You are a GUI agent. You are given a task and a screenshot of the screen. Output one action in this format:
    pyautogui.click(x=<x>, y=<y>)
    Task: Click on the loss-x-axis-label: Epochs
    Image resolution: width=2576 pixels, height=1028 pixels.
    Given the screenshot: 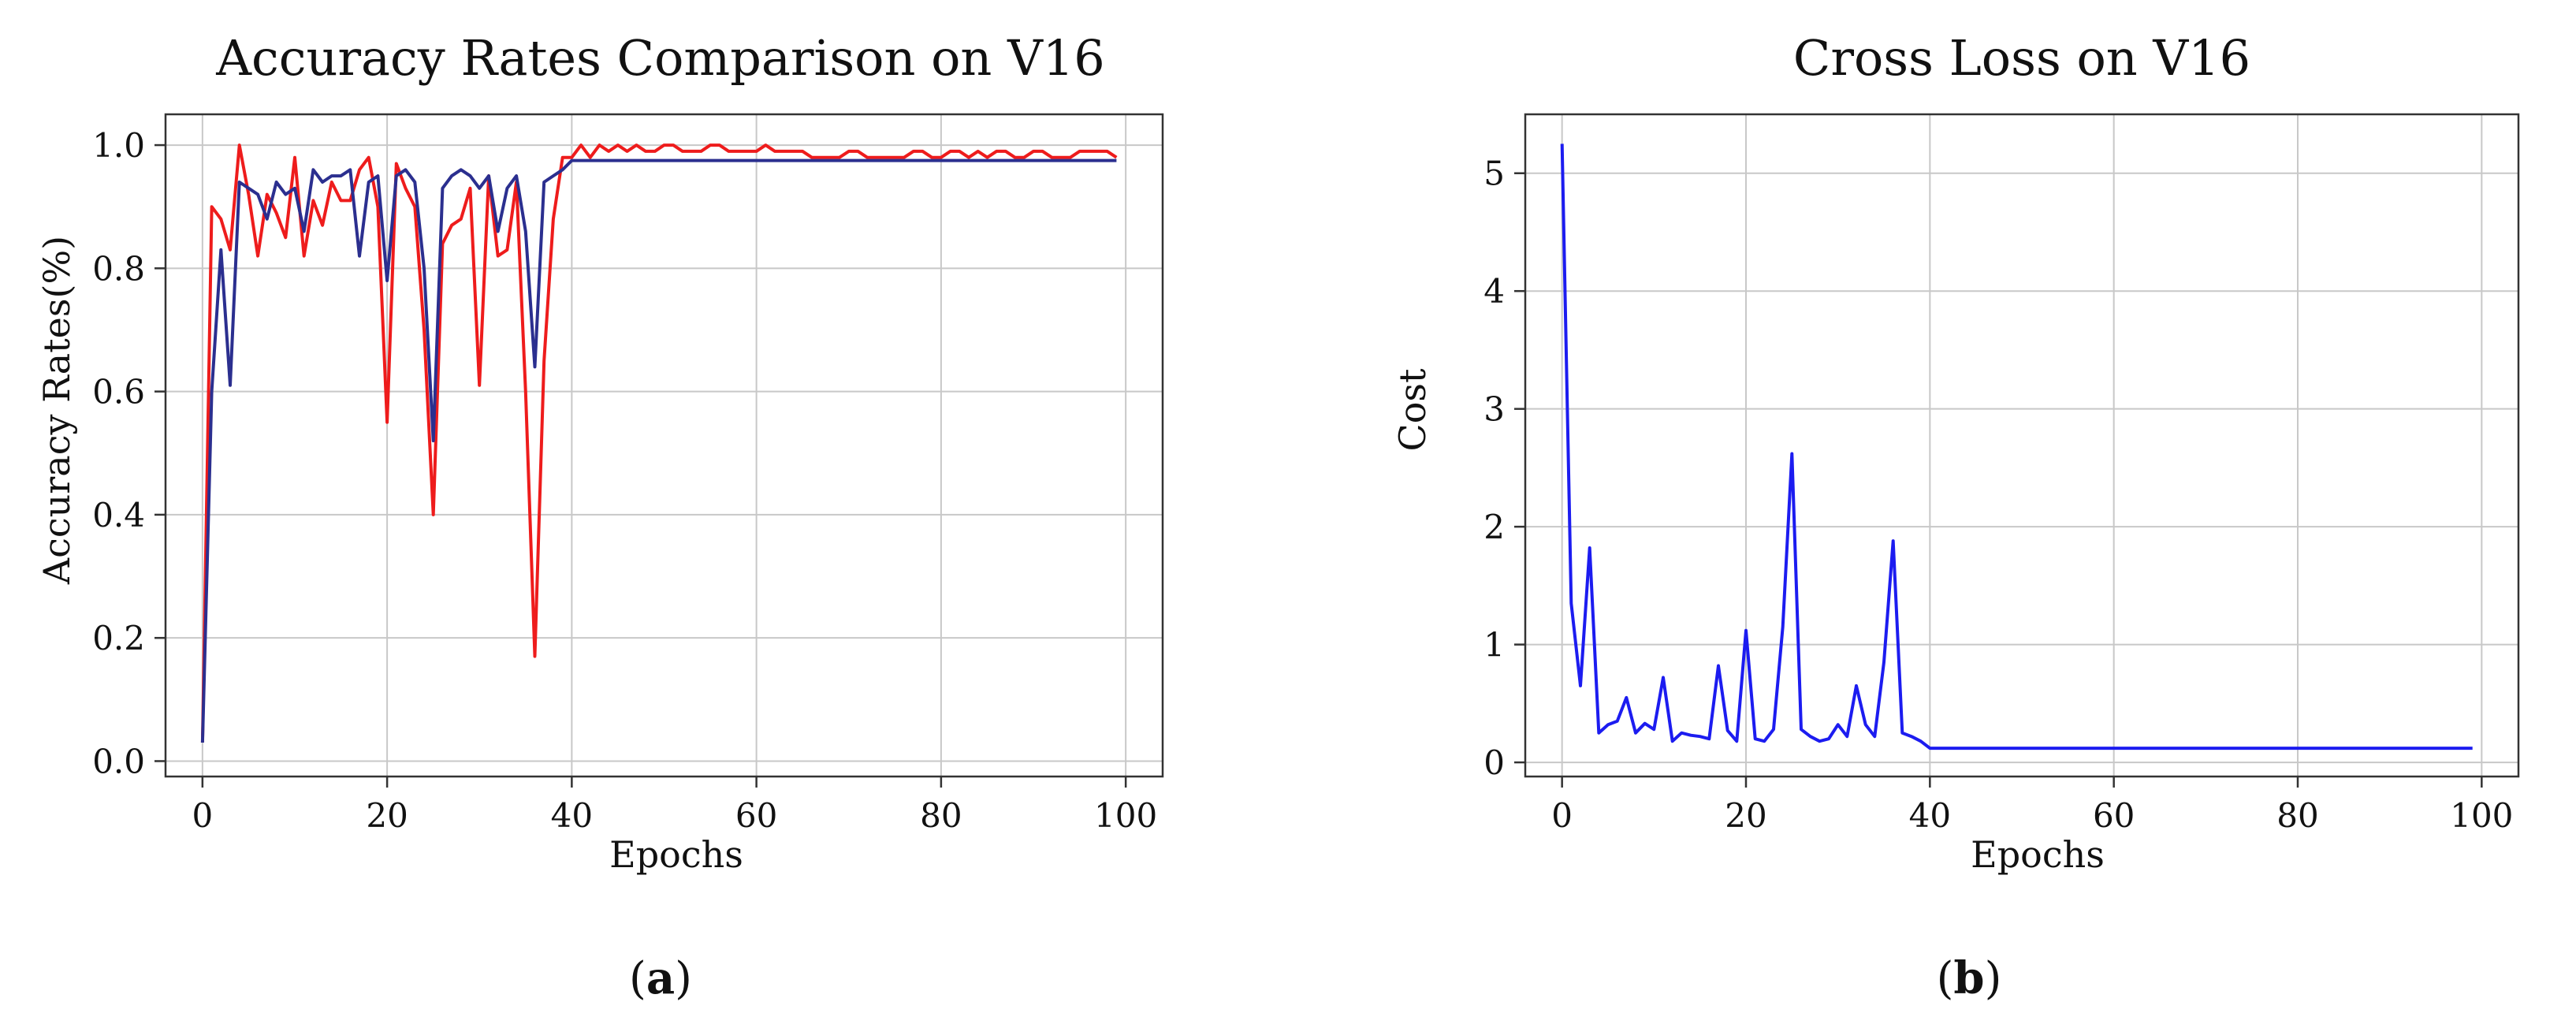 What is the action you would take?
    pyautogui.click(x=2038, y=854)
    